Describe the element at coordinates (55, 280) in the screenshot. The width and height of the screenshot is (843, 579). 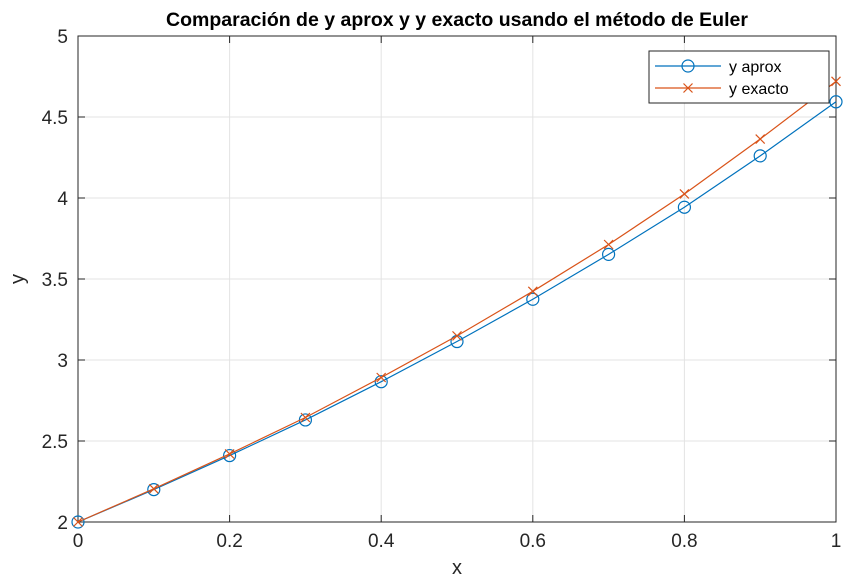
I see `y-tick-label: 3.5` at that location.